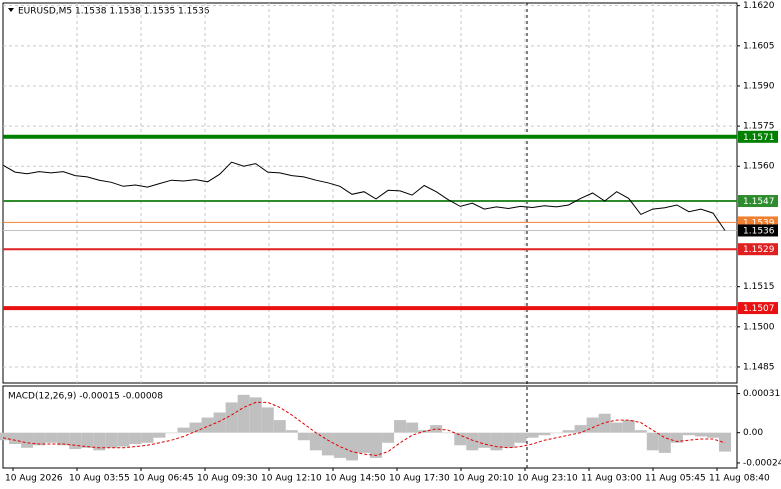 The height and width of the screenshot is (489, 781). What do you see at coordinates (759, 167) in the screenshot?
I see `y-tick-label: 1.1560` at bounding box center [759, 167].